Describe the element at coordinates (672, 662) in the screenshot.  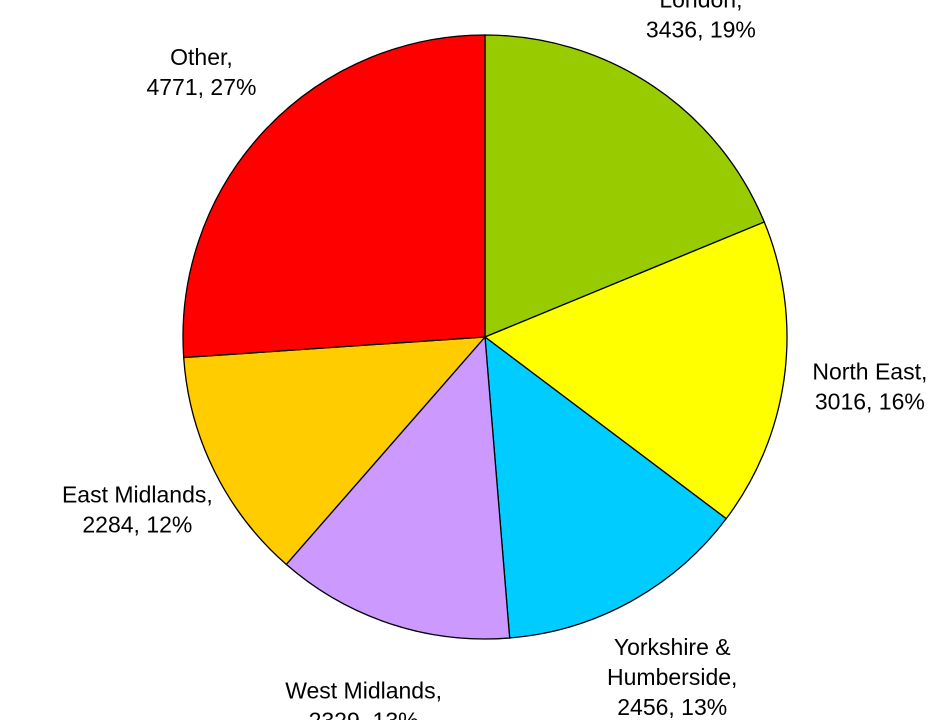
I see `category-label: Yorkshire & Humberside,` at that location.